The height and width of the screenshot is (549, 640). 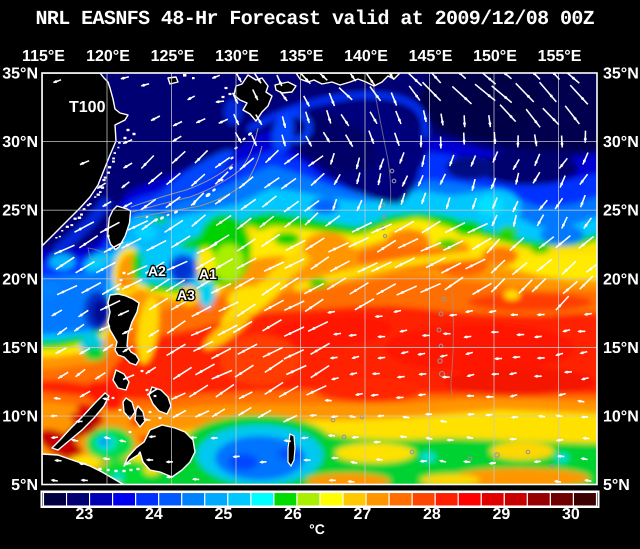 I want to click on svg-text: A2, so click(x=157, y=271).